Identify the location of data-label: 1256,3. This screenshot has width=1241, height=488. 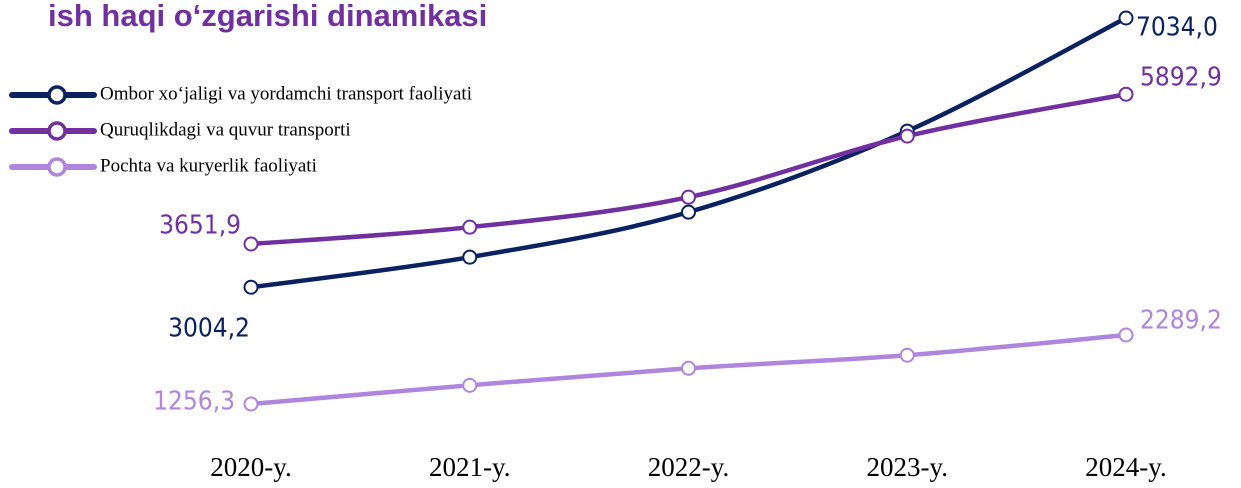
(194, 402).